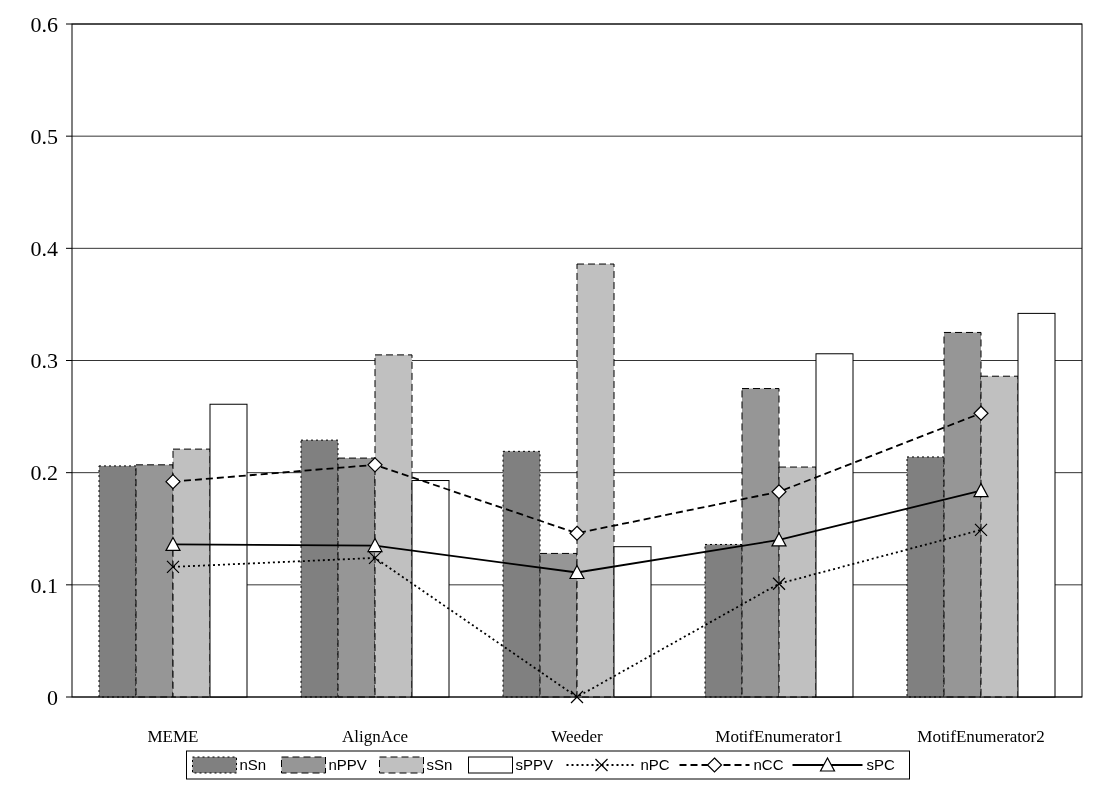 This screenshot has width=1096, height=805. I want to click on y-tick-label: 0.2, so click(44, 473).